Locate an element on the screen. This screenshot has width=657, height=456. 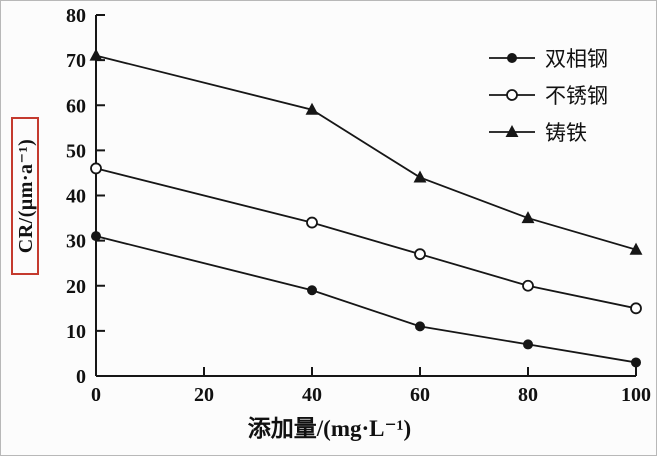
x-tick-label: 100 is located at coordinates (636, 395).